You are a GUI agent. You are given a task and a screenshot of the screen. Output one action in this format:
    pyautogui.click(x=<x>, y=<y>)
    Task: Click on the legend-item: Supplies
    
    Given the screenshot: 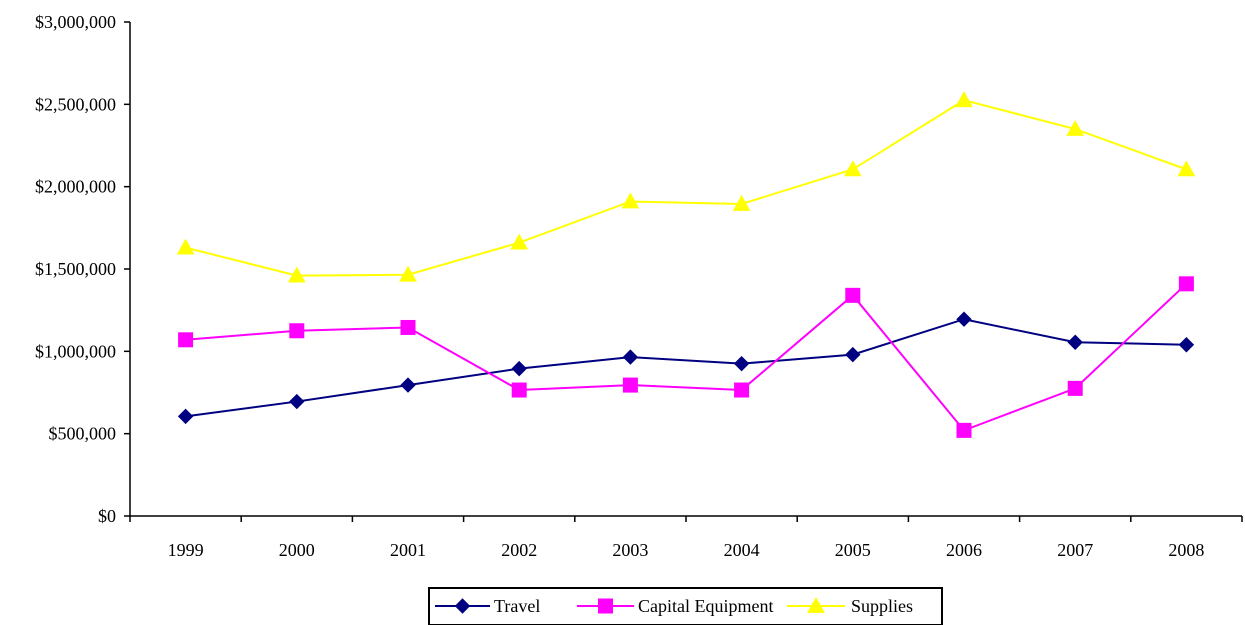 What is the action you would take?
    pyautogui.click(x=850, y=606)
    